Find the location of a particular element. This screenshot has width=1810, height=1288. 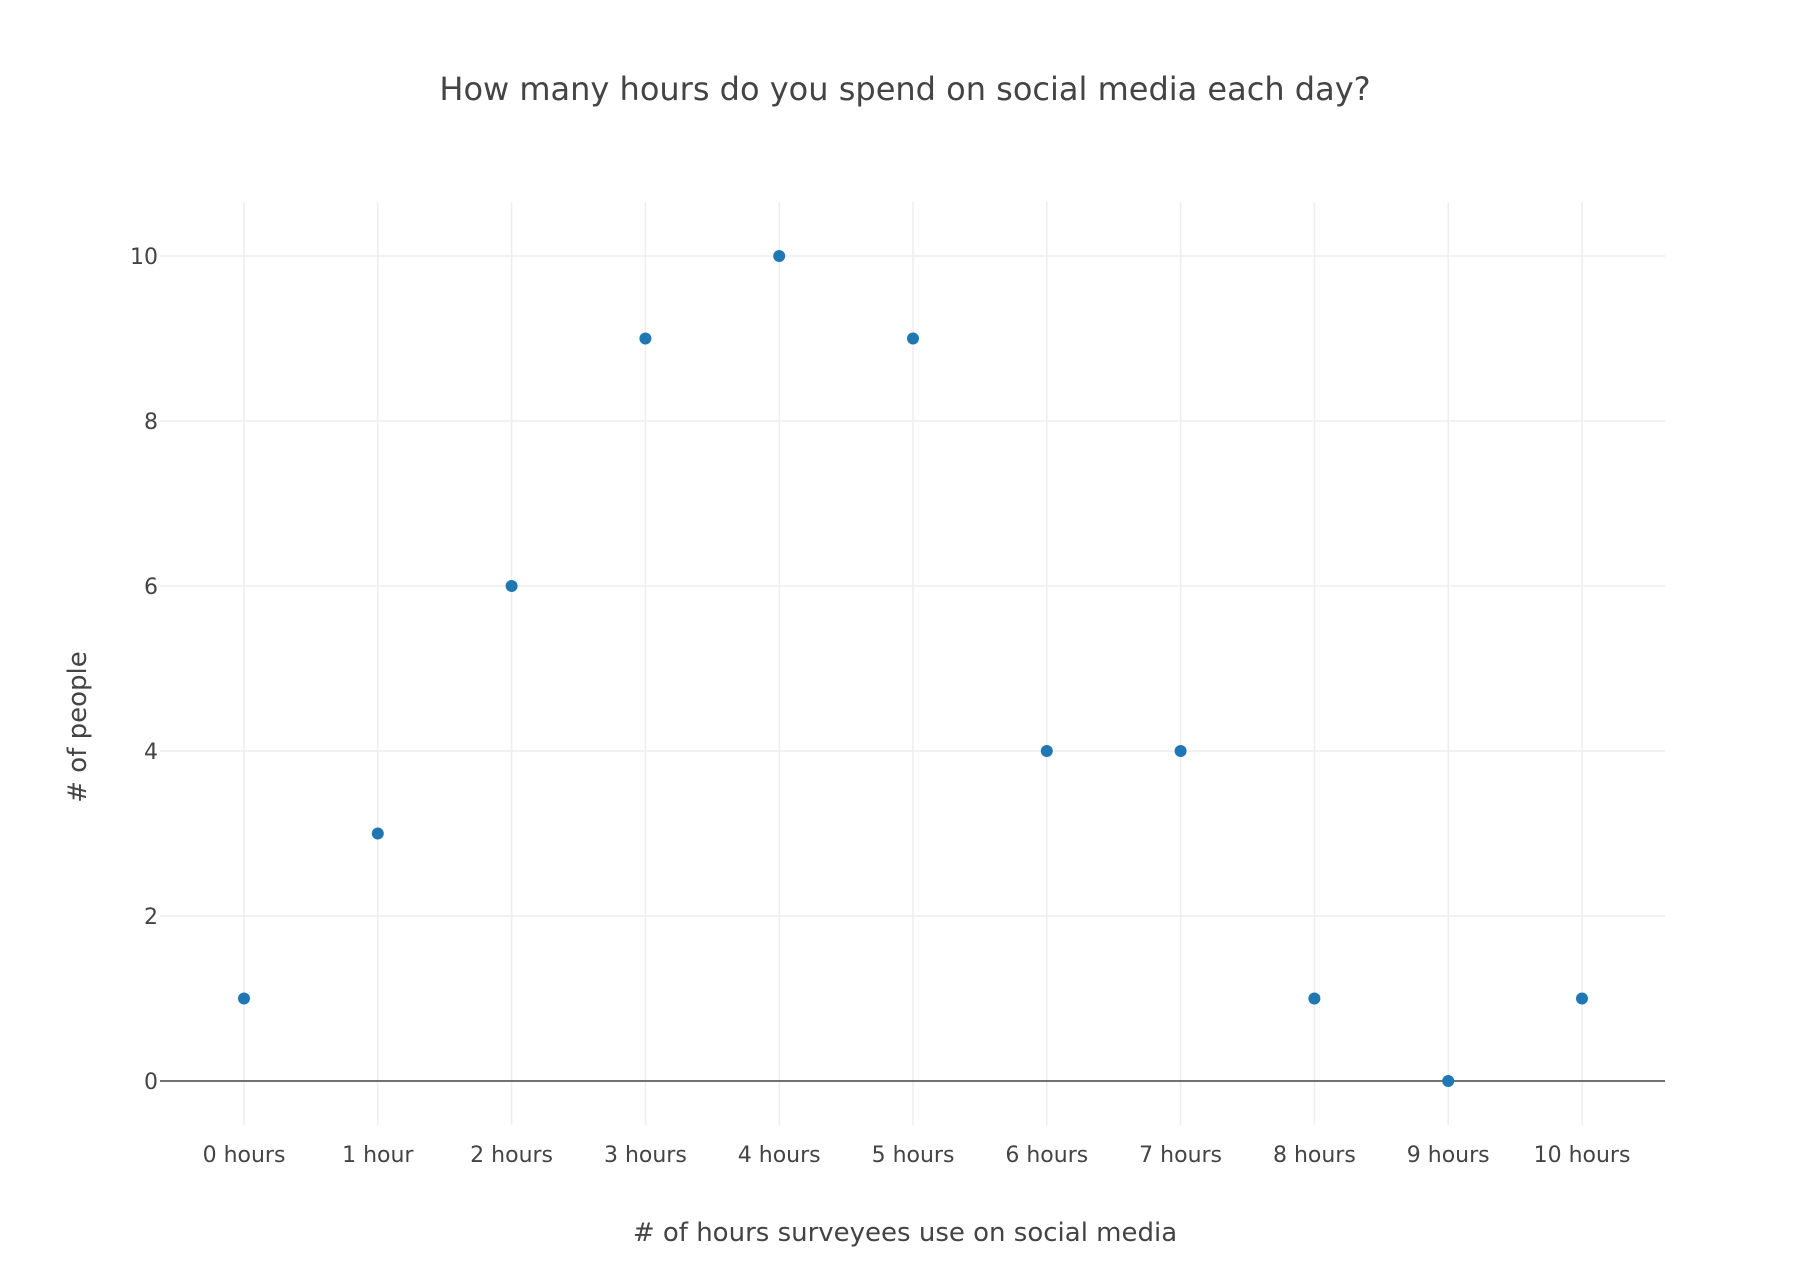

x-tick-label: 6 hours is located at coordinates (1046, 1155).